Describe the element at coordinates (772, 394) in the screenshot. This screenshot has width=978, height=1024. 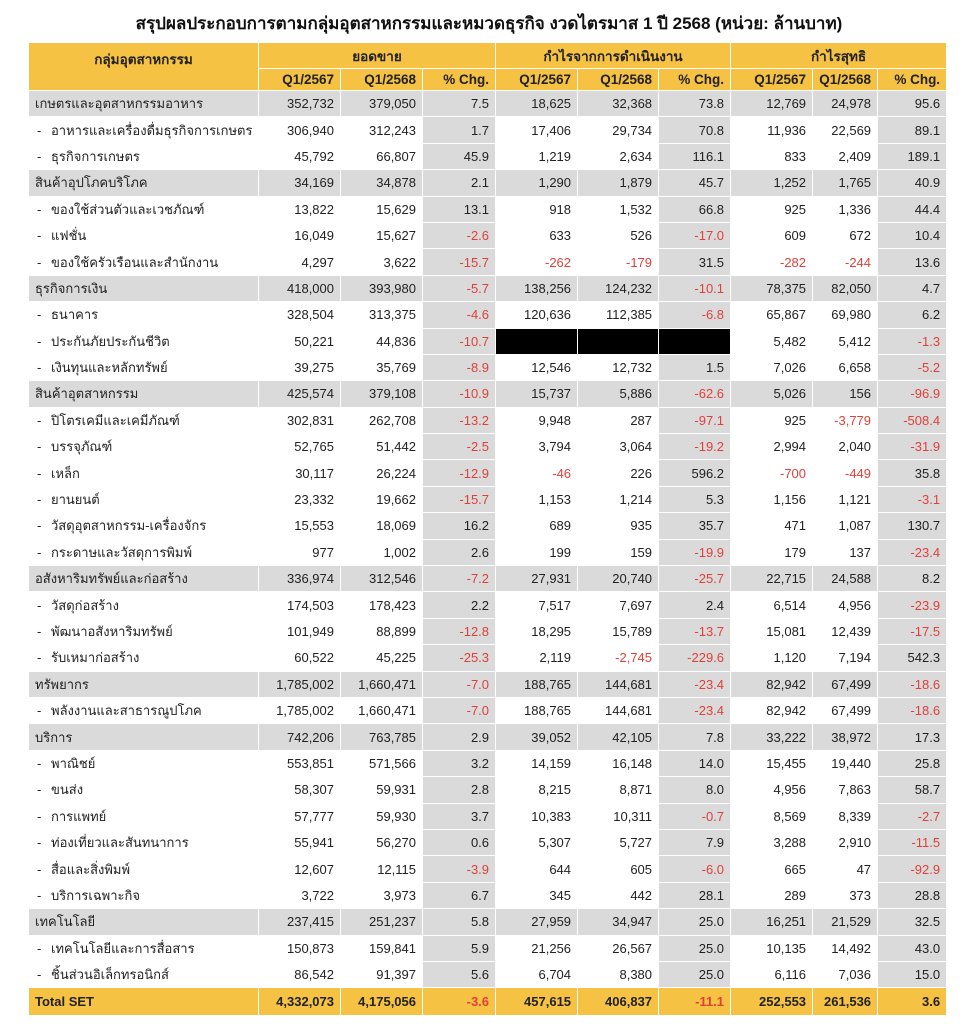
I see `value-cell: 5,026` at that location.